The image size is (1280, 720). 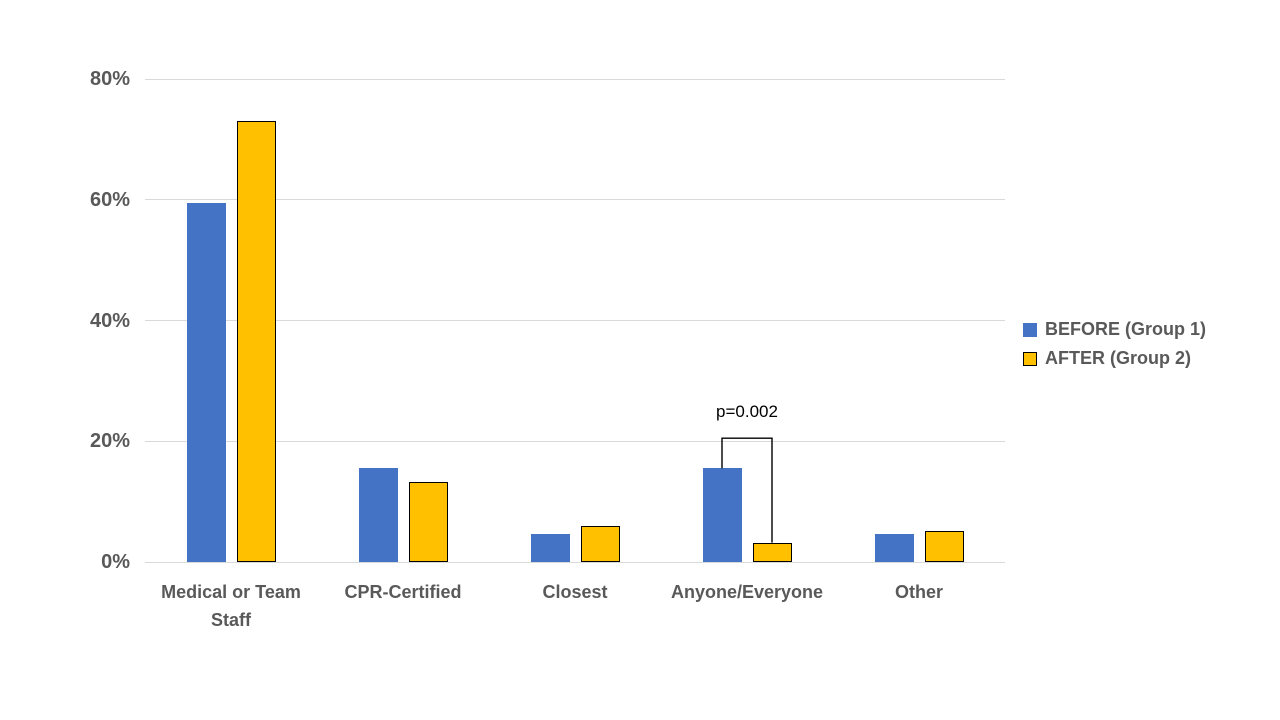 What do you see at coordinates (1118, 358) in the screenshot?
I see `legend-label-after: AFTER (Group 2)` at bounding box center [1118, 358].